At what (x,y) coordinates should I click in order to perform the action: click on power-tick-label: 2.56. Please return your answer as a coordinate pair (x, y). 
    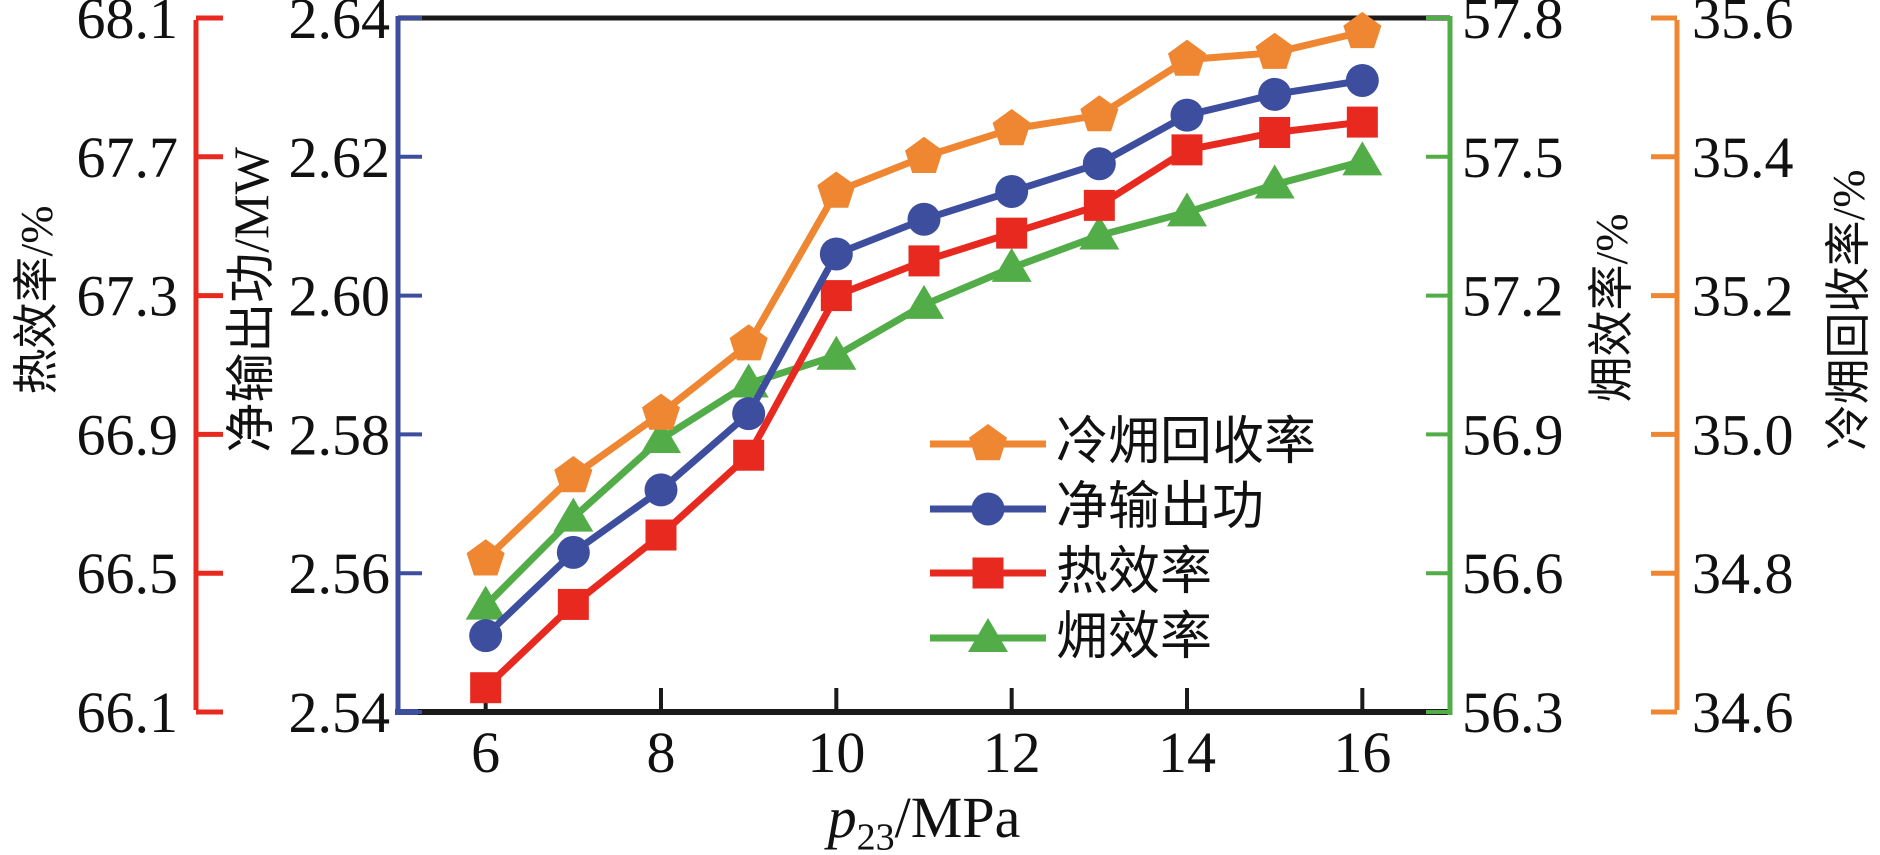
    Looking at the image, I should click on (340, 573).